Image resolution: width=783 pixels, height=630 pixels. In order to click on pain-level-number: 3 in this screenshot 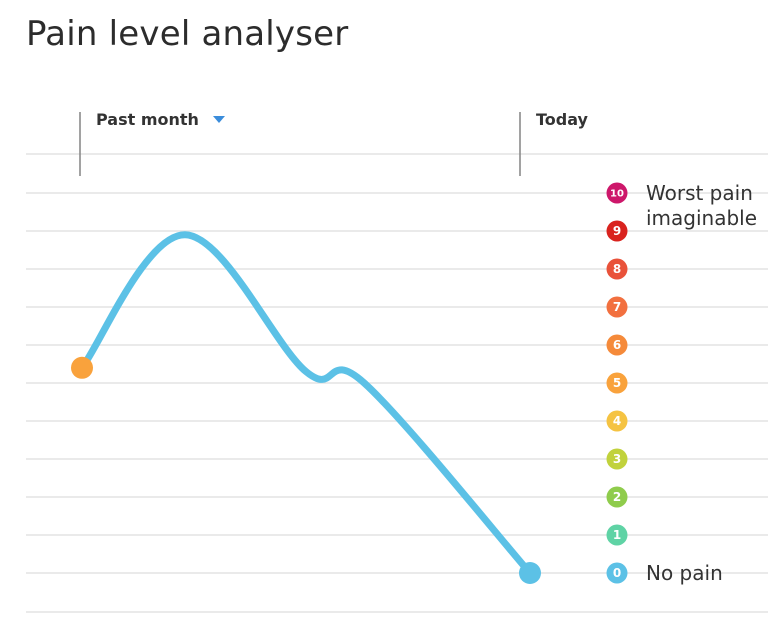, I will do `click(617, 459)`.